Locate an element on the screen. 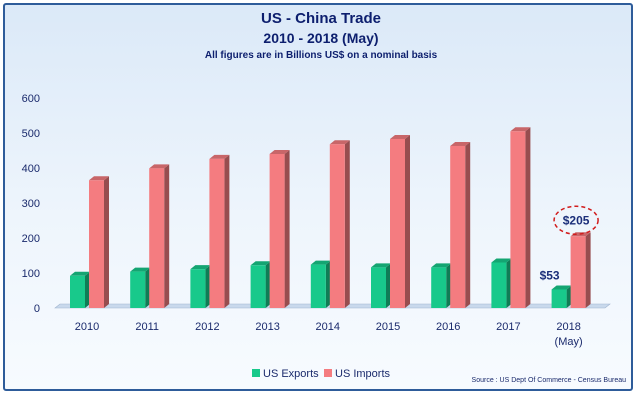 The height and width of the screenshot is (400, 642). y-tick-label: 0 is located at coordinates (37, 309).